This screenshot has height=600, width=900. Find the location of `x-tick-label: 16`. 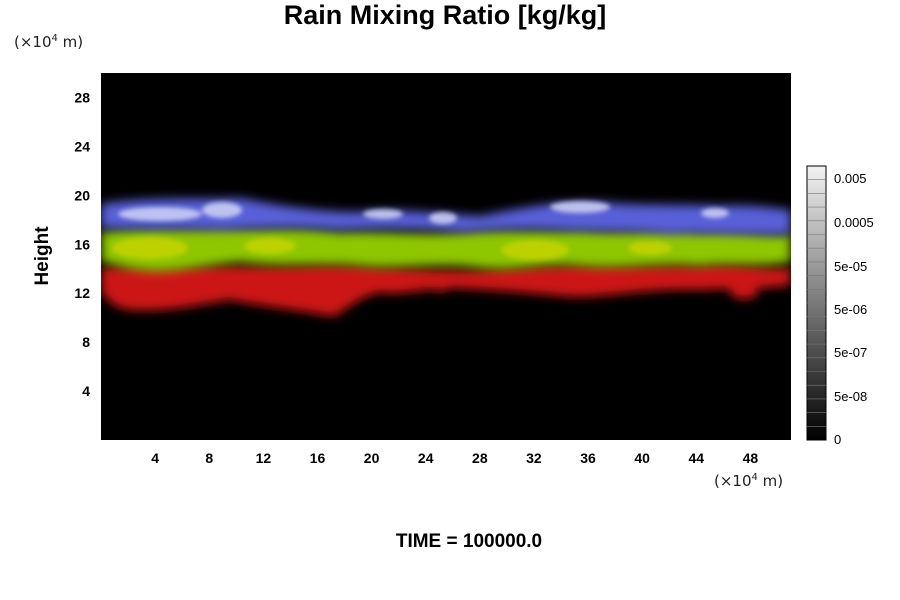

x-tick-label: 16 is located at coordinates (318, 458).